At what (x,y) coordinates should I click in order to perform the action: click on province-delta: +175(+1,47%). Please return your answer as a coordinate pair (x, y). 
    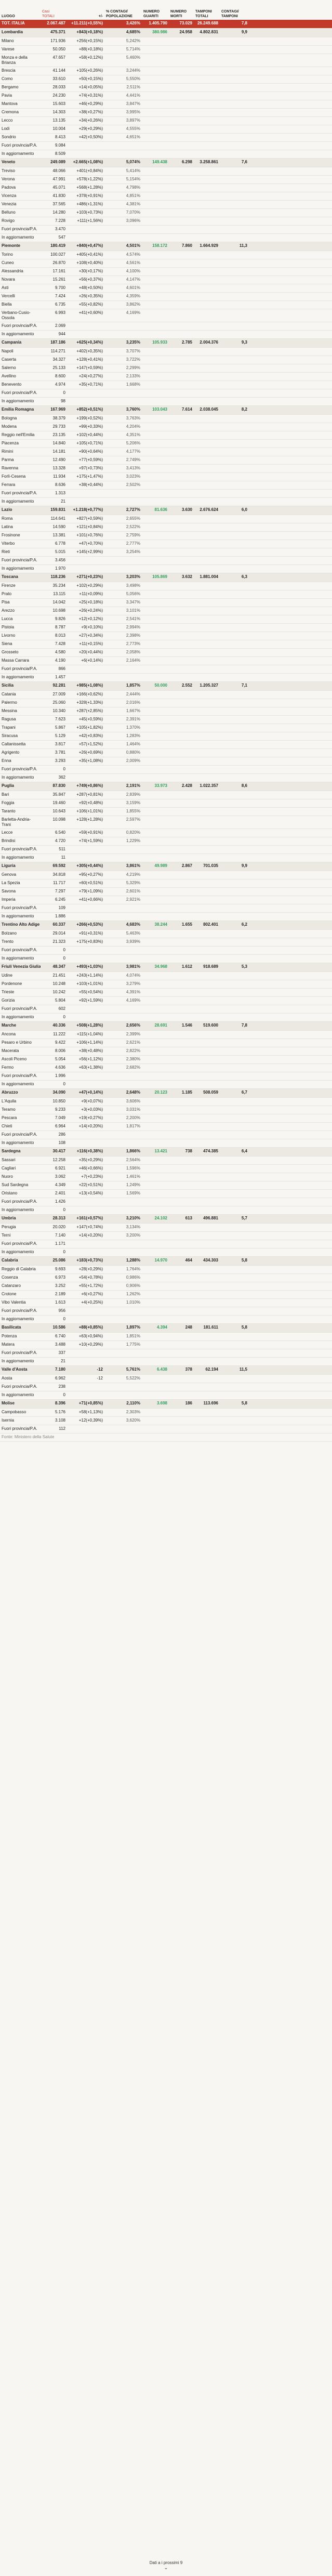
    Looking at the image, I should click on (85, 476).